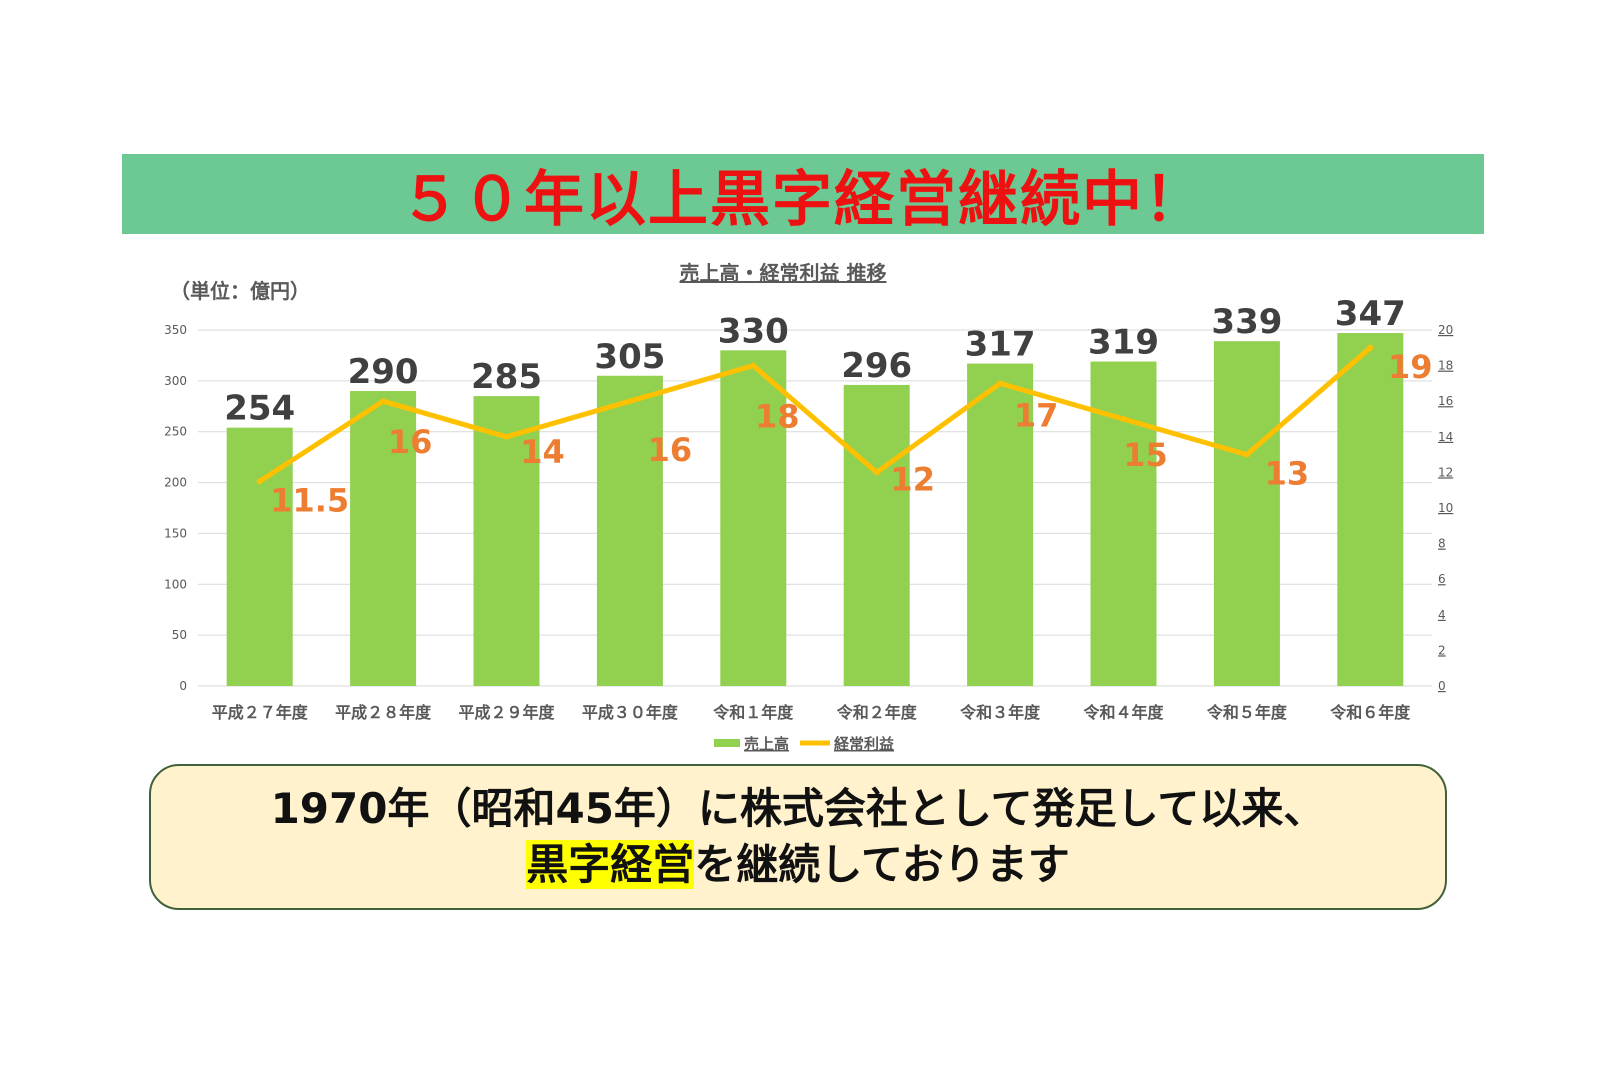 The width and height of the screenshot is (1600, 1068). Describe the element at coordinates (766, 744) in the screenshot. I see `legend-label-sales: 売上高` at that location.